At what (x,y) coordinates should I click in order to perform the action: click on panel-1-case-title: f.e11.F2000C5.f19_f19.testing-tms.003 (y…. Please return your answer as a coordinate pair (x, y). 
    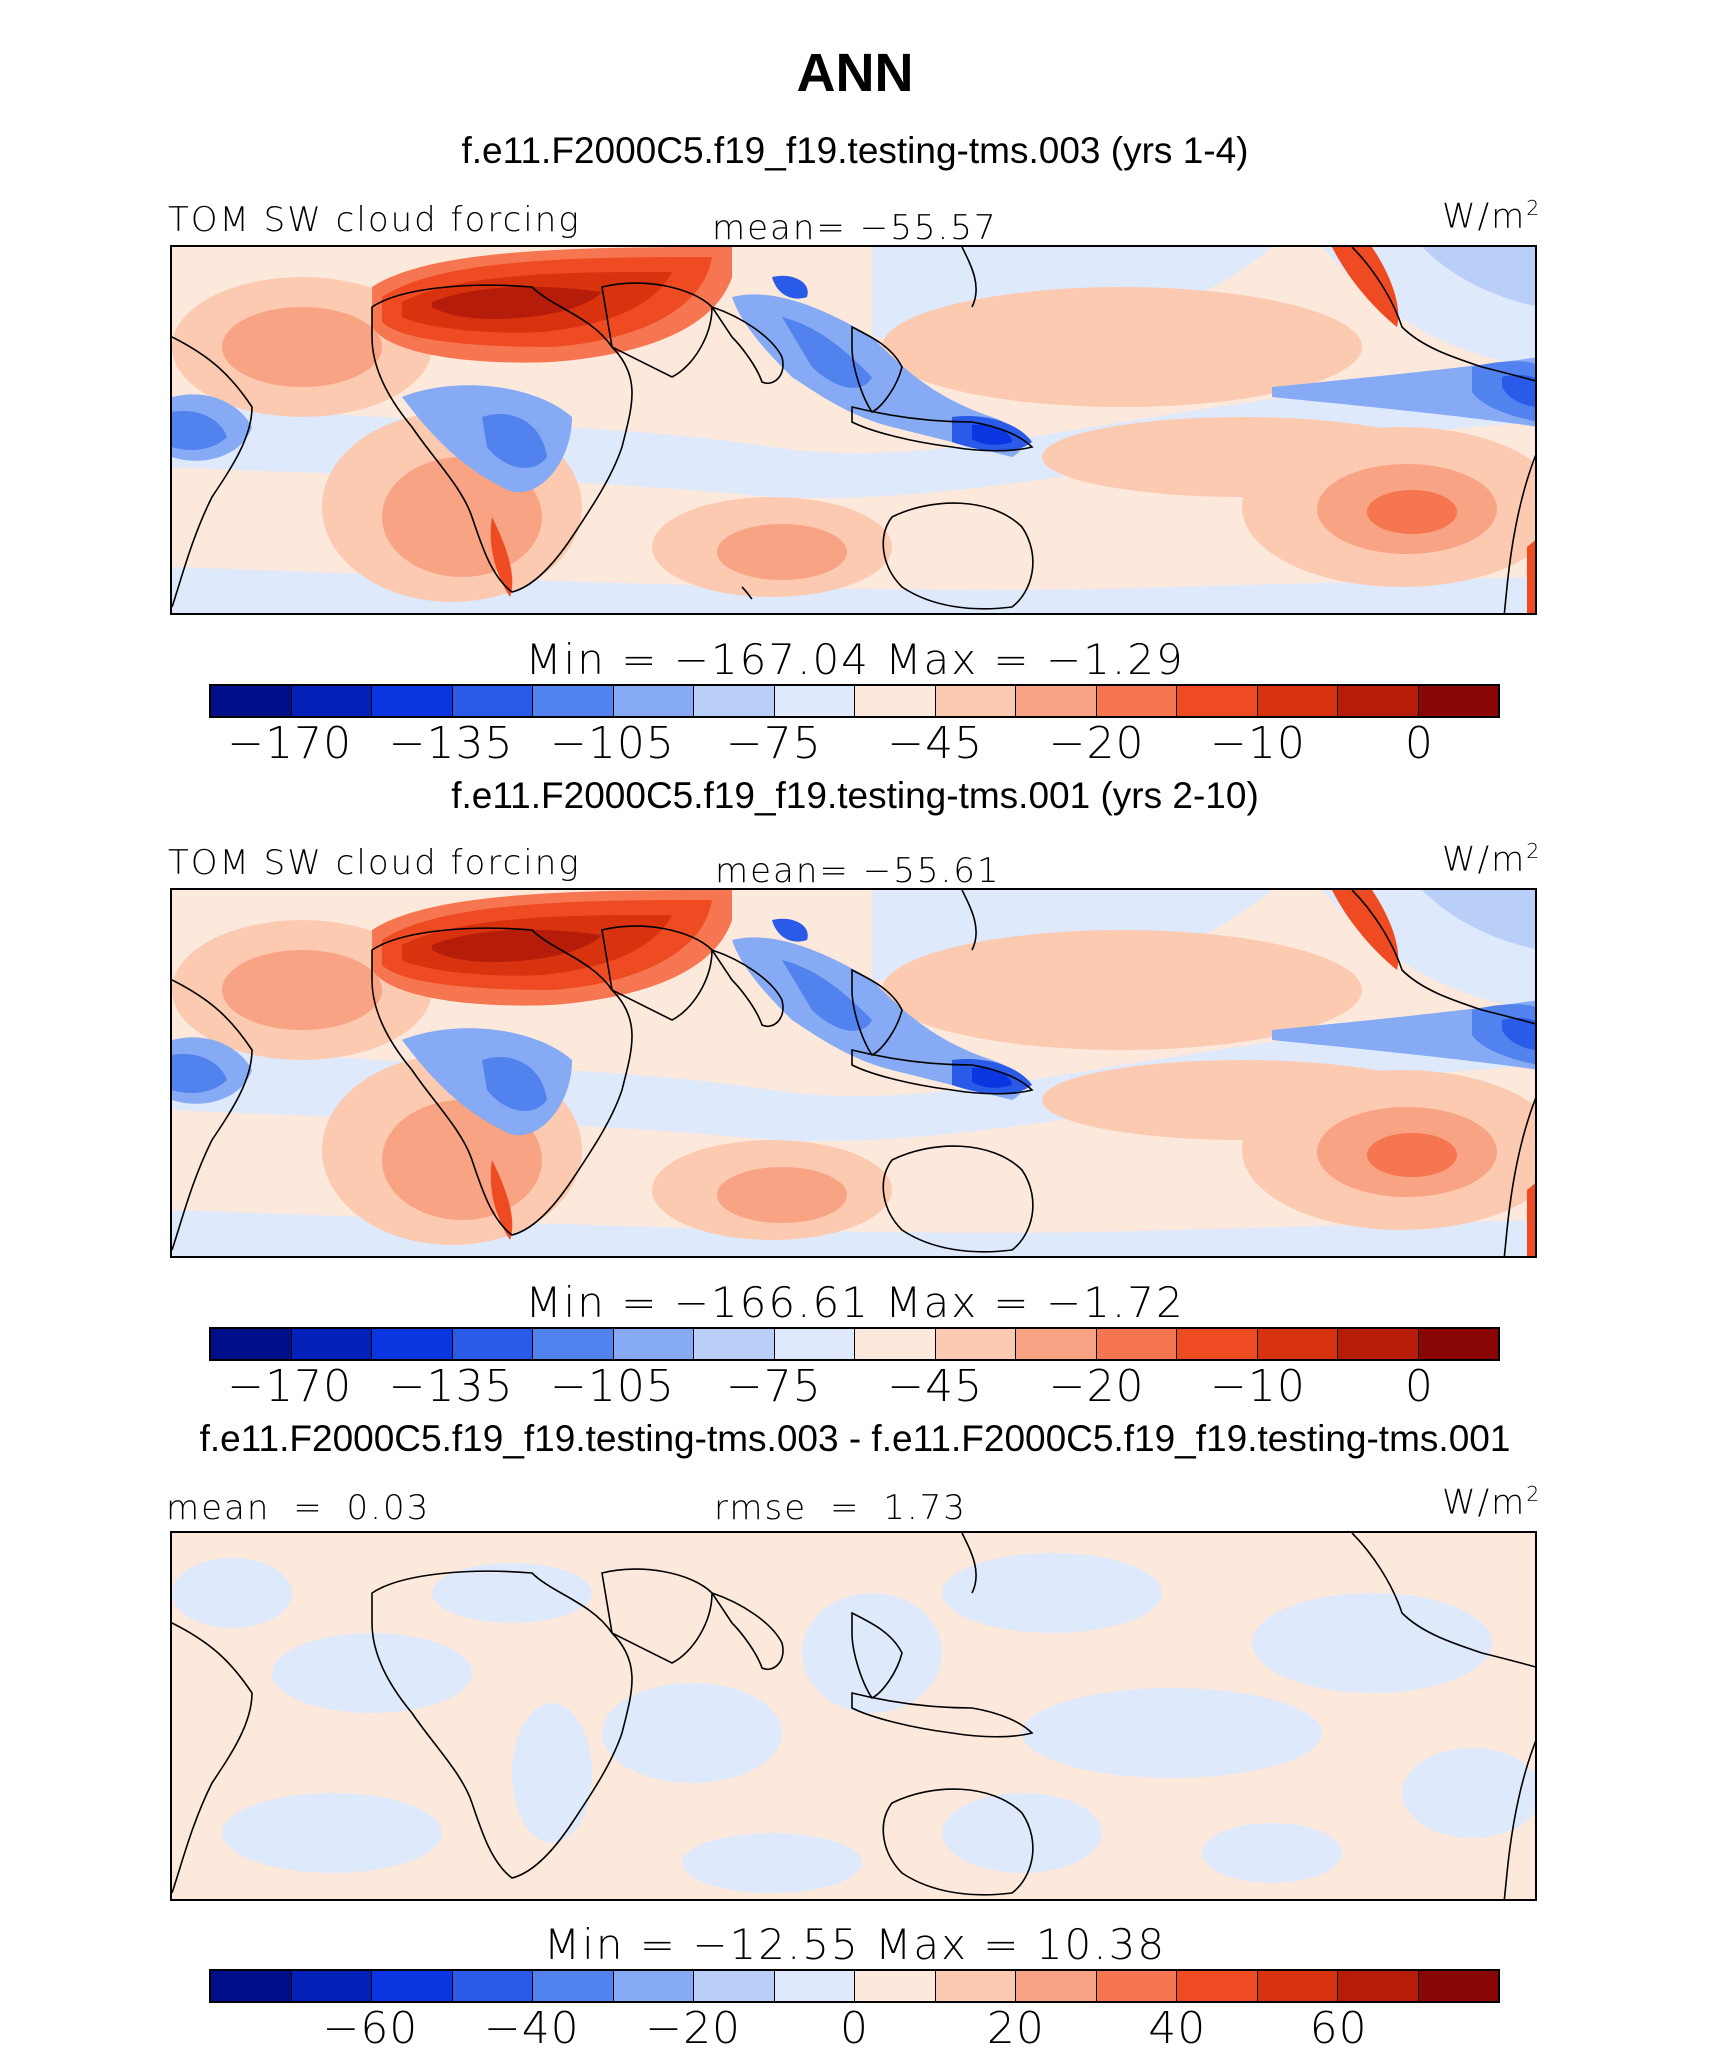
    Looking at the image, I should click on (855, 150).